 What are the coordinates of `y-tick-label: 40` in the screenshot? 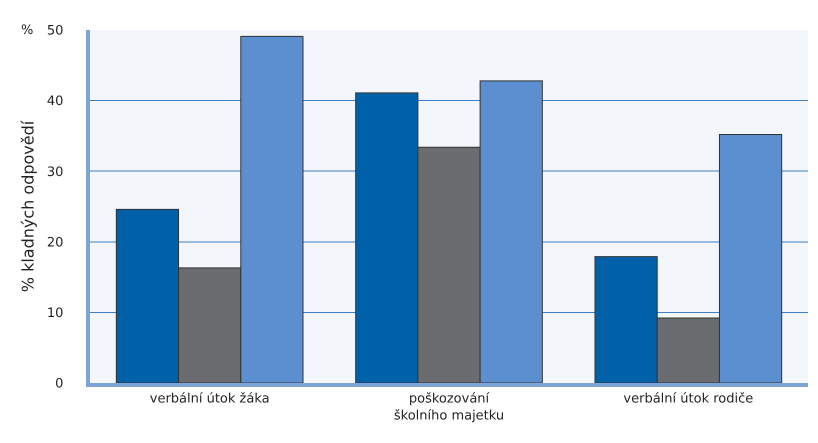 It's located at (55, 102).